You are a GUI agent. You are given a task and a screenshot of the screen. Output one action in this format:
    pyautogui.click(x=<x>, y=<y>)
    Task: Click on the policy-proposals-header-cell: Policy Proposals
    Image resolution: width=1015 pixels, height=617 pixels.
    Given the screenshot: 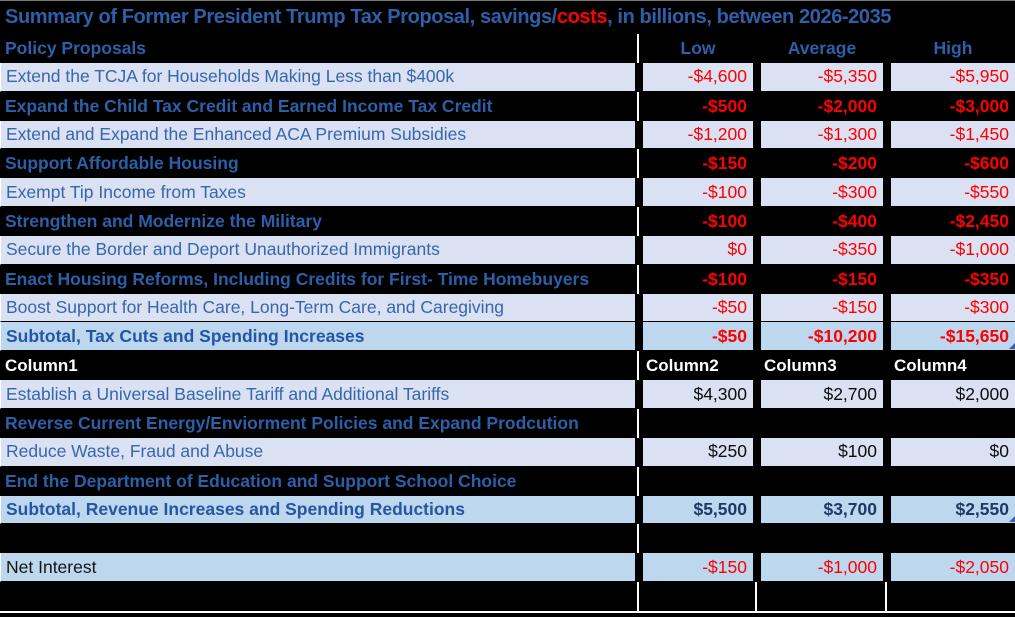 What is the action you would take?
    pyautogui.click(x=76, y=47)
    